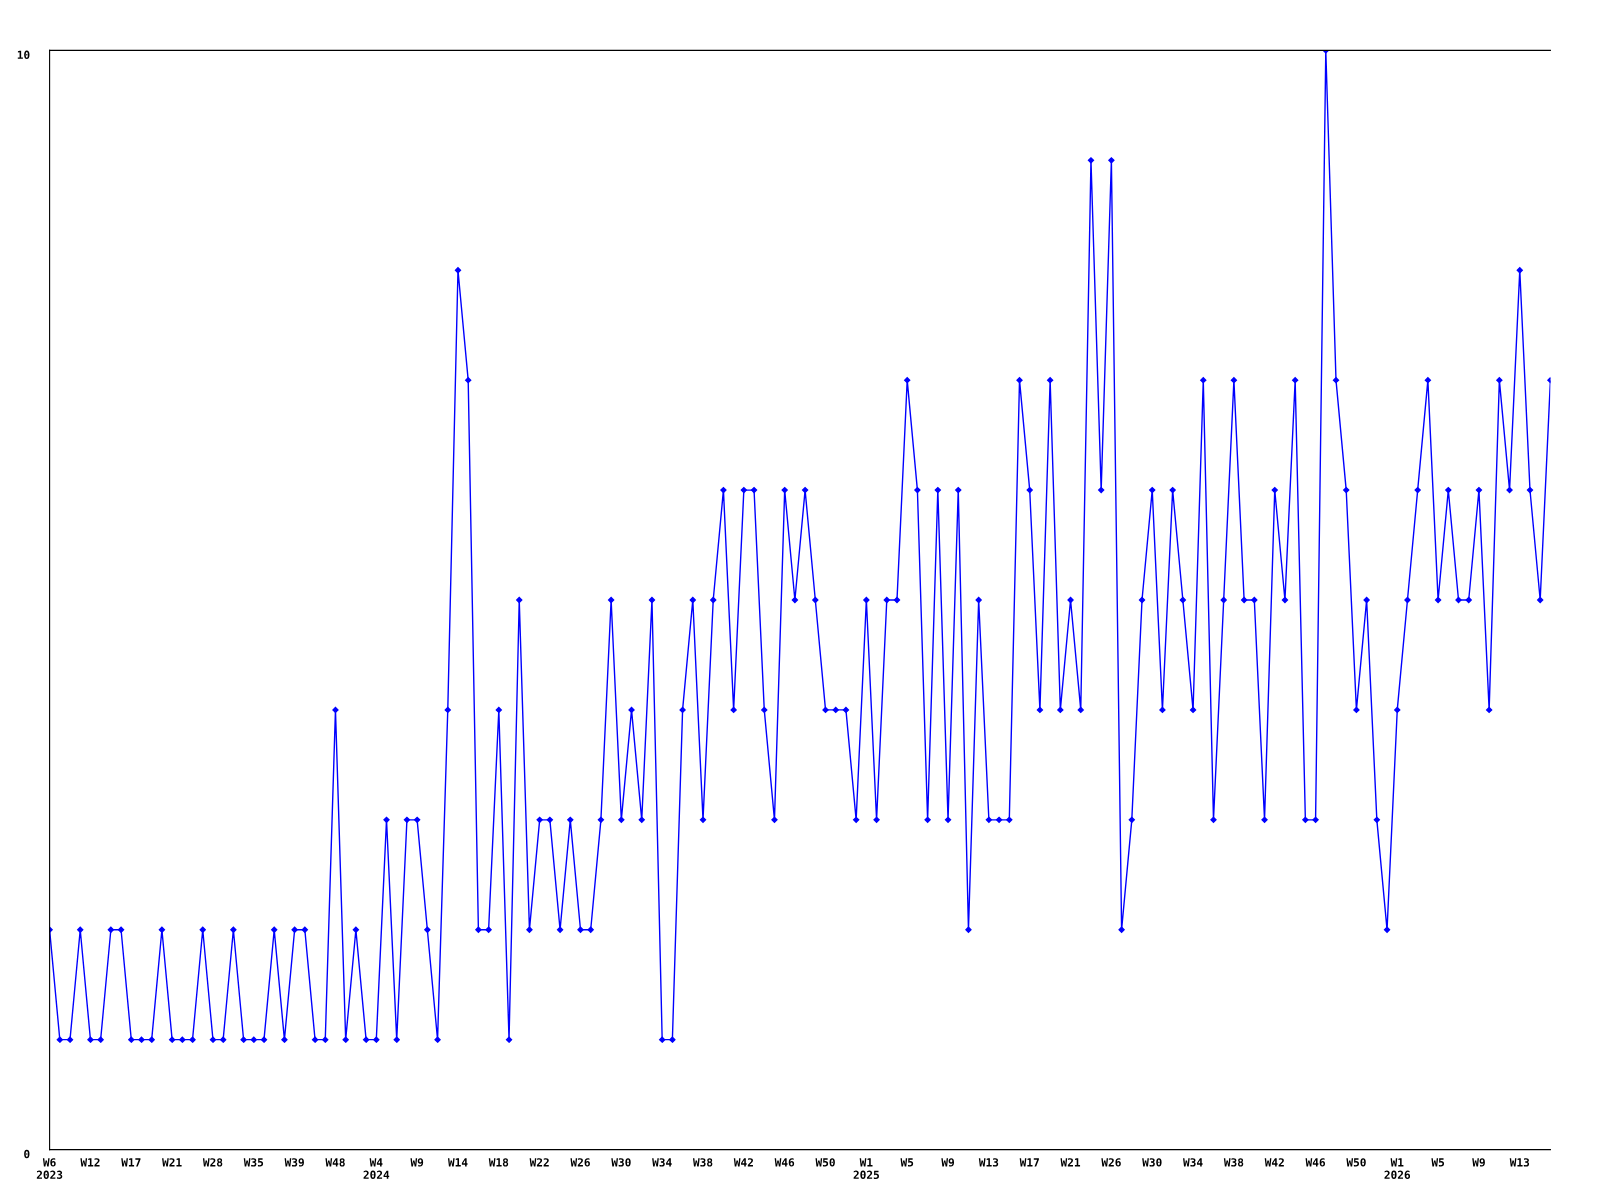 The width and height of the screenshot is (1600, 1200). Describe the element at coordinates (253, 1162) in the screenshot. I see `x-tick-label: W35` at that location.